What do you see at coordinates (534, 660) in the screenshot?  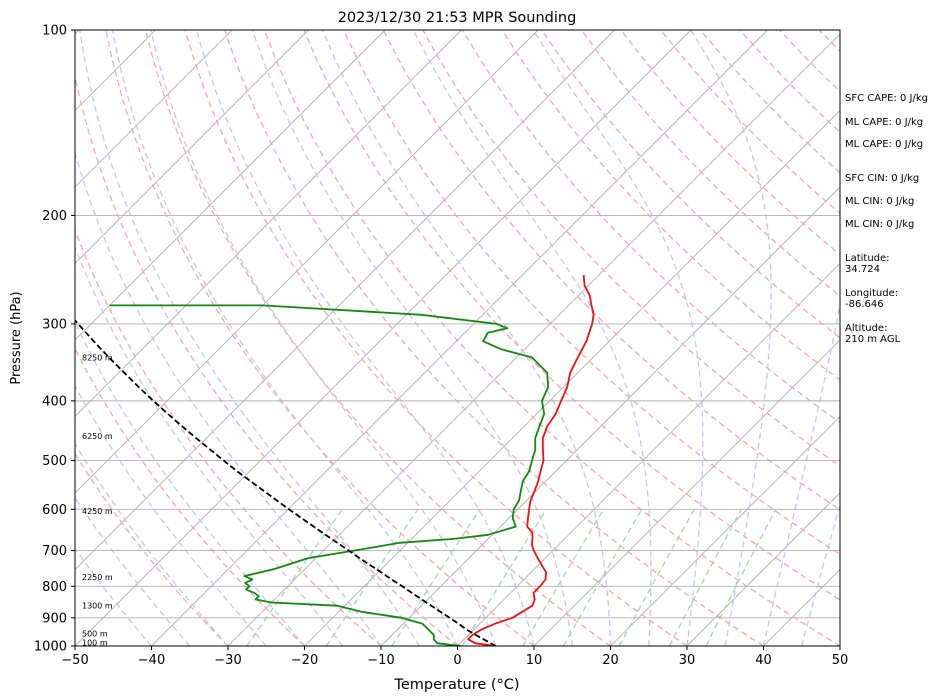 I see `x-tick-label: 10` at bounding box center [534, 660].